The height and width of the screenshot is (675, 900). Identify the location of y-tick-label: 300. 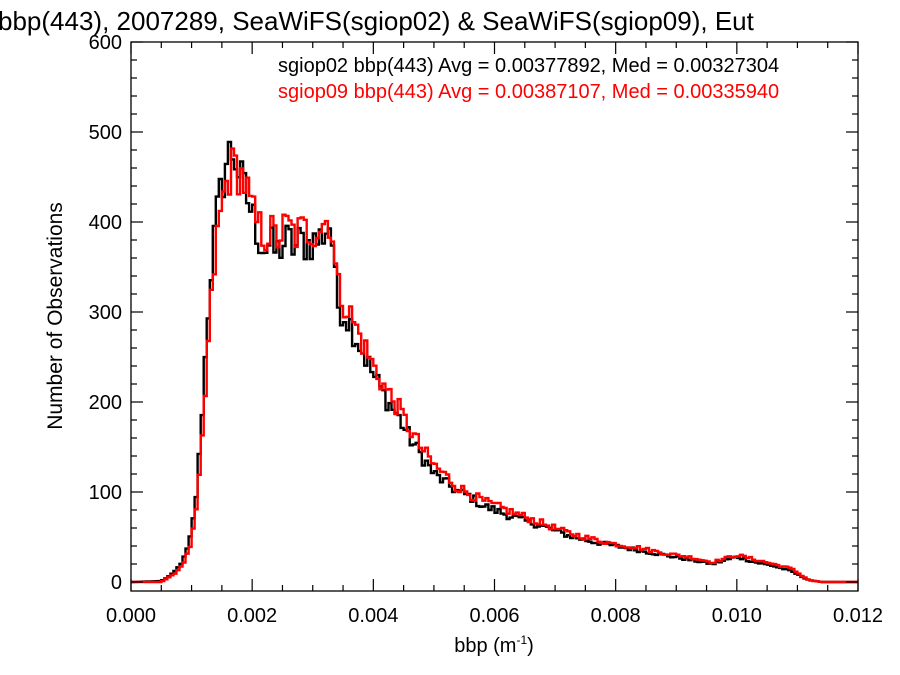
(105, 313).